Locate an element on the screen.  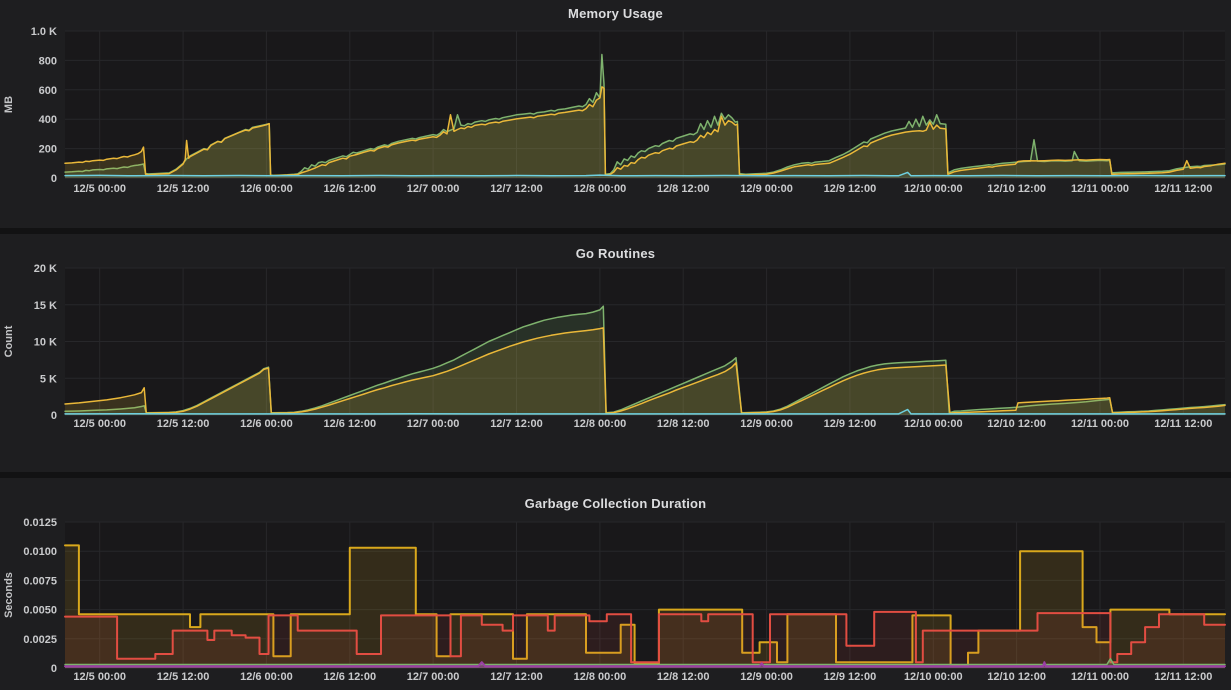
panel-title-go-routines: Go Routines is located at coordinates (615, 253).